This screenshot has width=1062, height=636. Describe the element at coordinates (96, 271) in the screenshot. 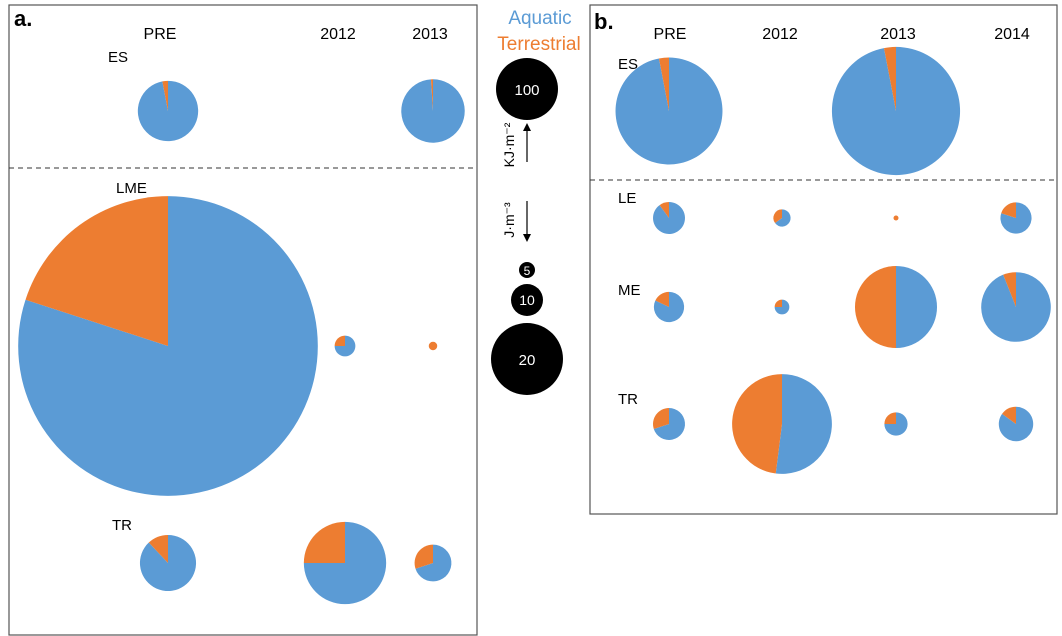

I see `pie-a-lme-pre-terrestrial-slice` at that location.